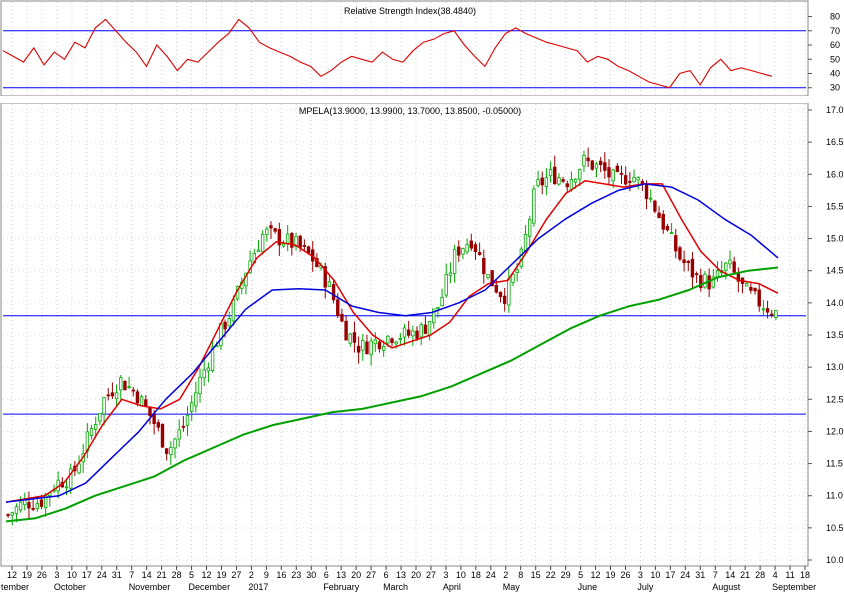 The height and width of the screenshot is (594, 844). Describe the element at coordinates (834, 496) in the screenshot. I see `price-y-tick-label: 11.0` at that location.